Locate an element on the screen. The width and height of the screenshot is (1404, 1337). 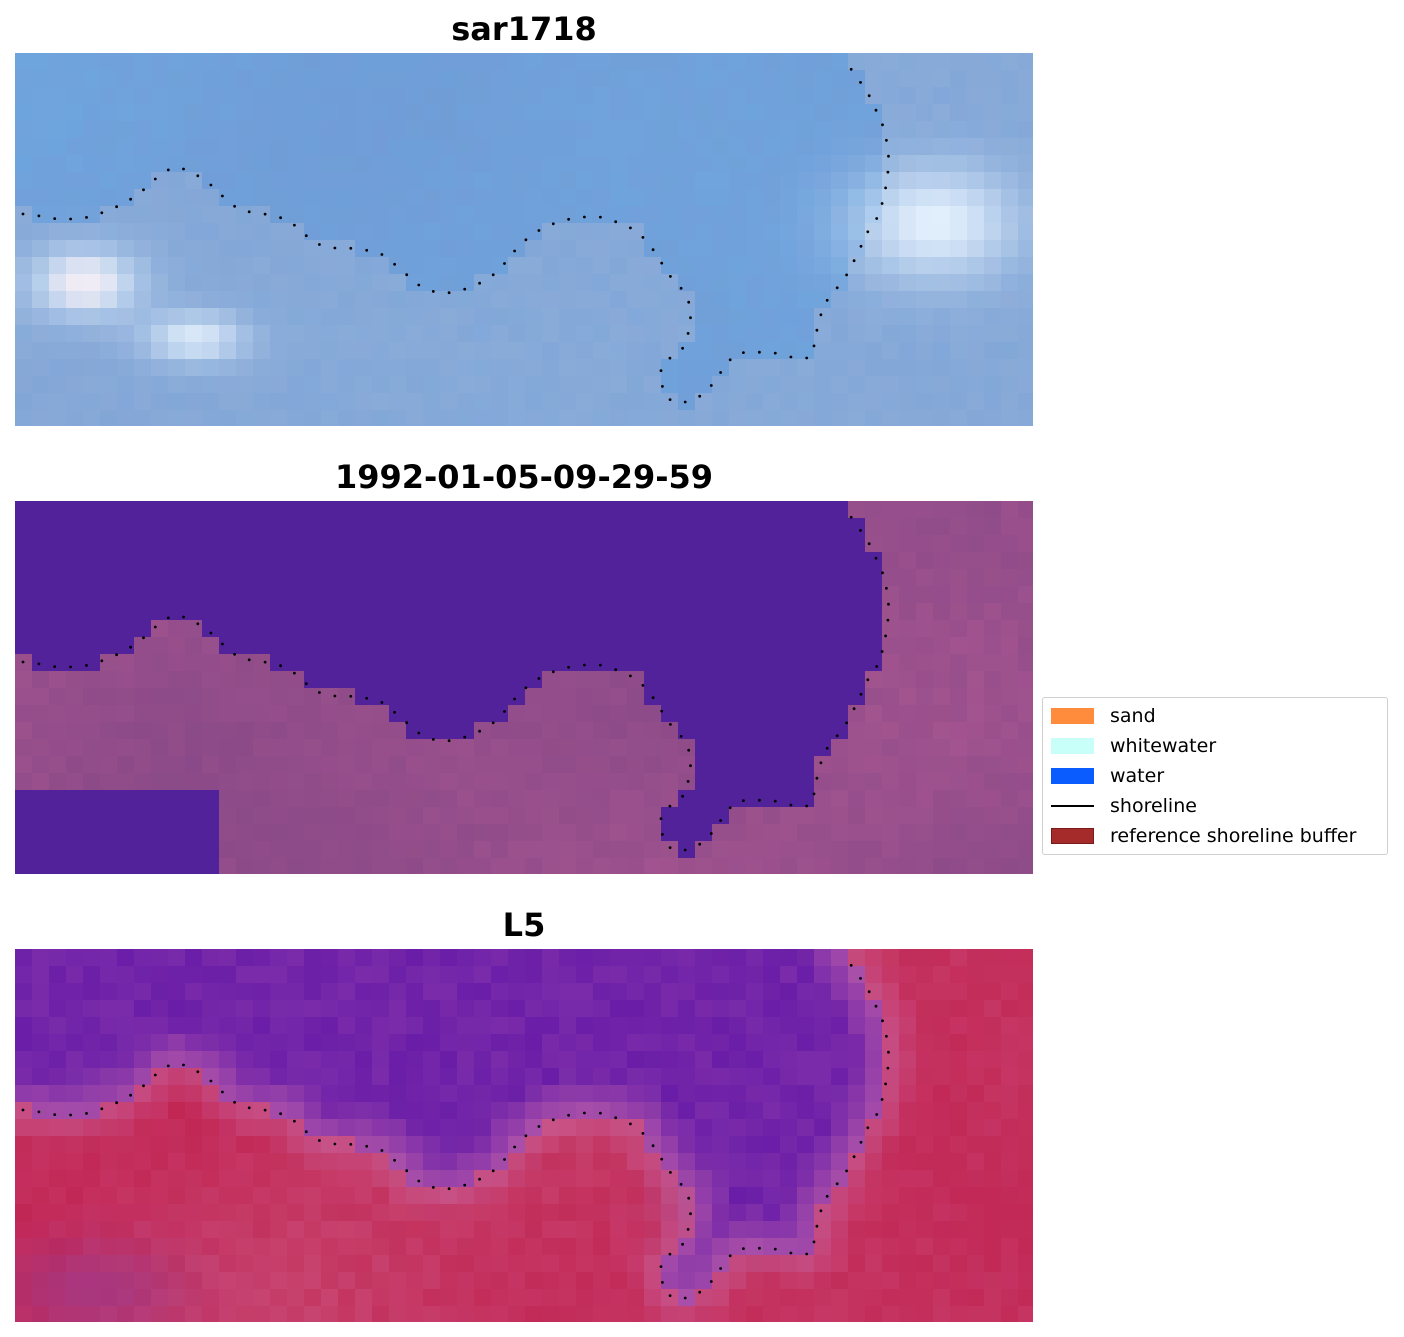
legend-item-shoreline: shoreline is located at coordinates (1124, 806).